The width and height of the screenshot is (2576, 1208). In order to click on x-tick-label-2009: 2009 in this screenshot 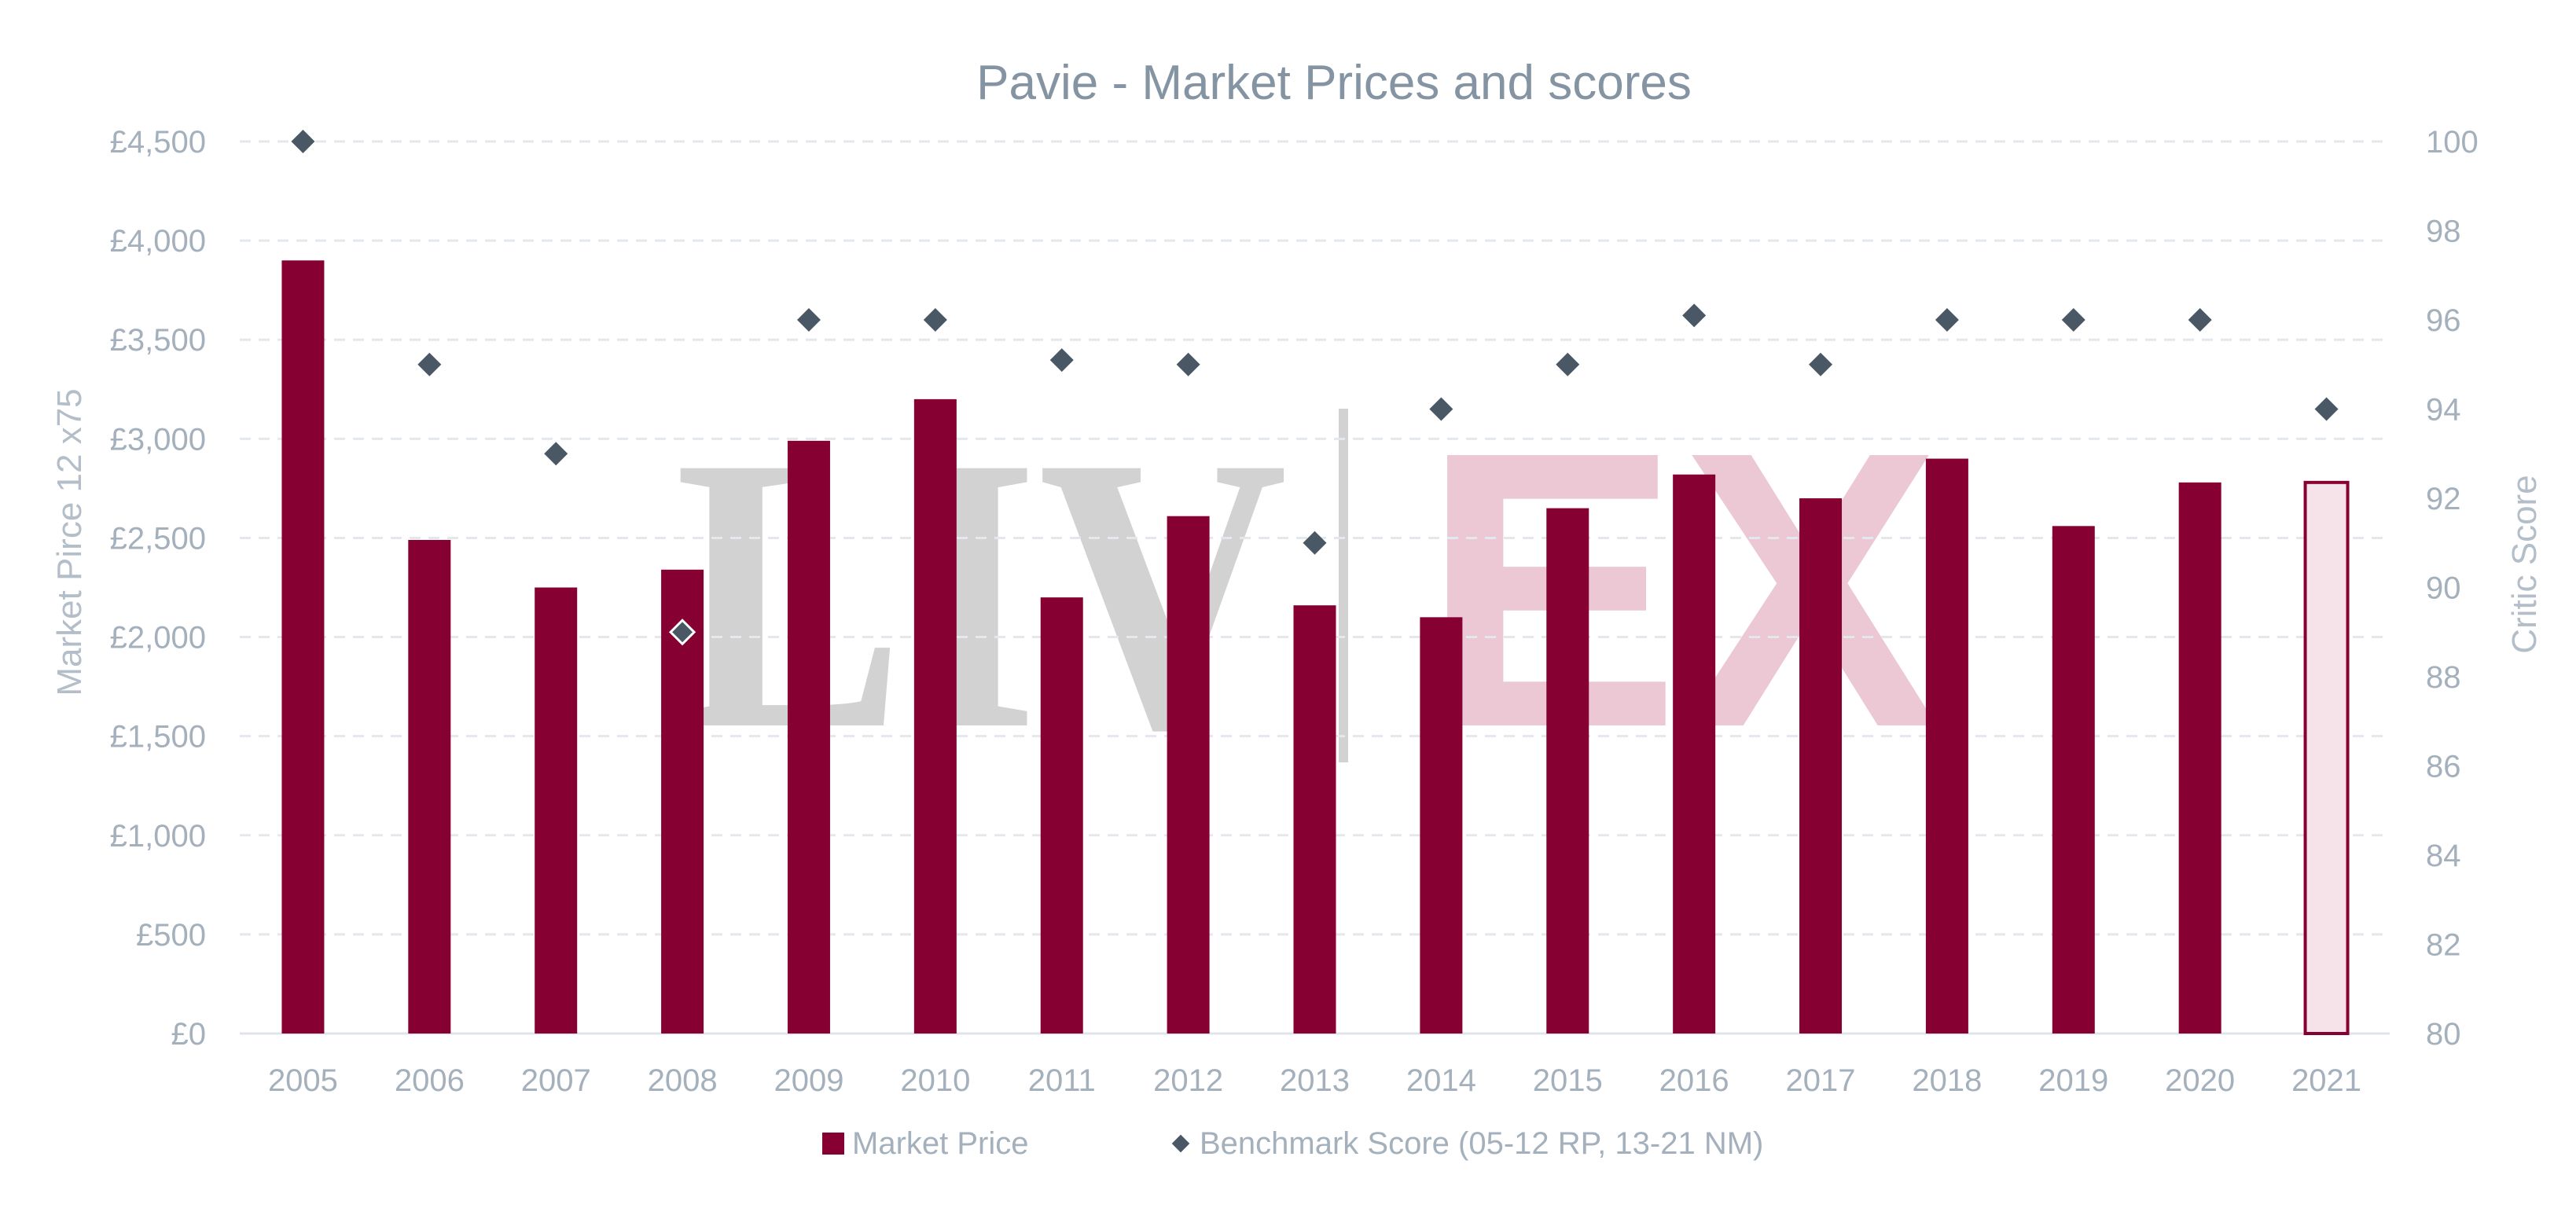, I will do `click(808, 1080)`.